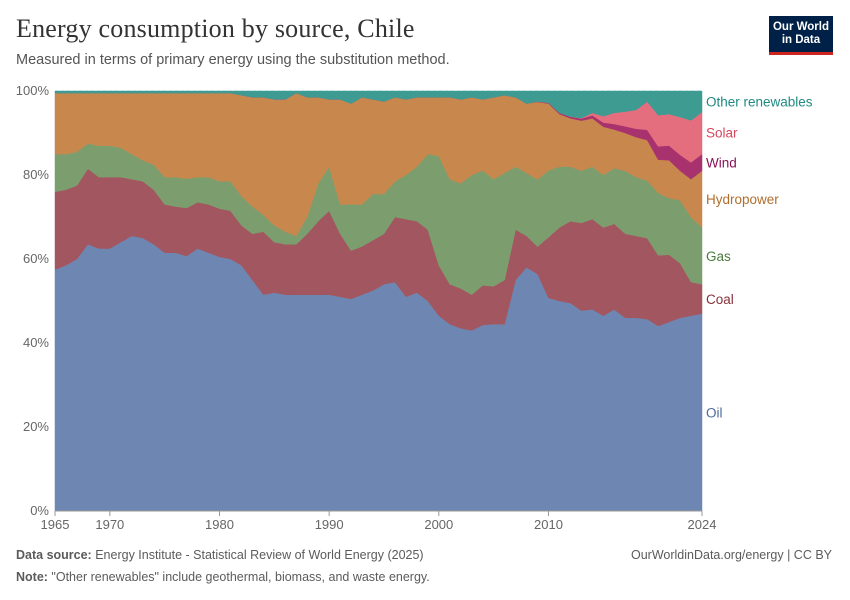 The height and width of the screenshot is (600, 850). I want to click on area-other-renewables, so click(378, 105).